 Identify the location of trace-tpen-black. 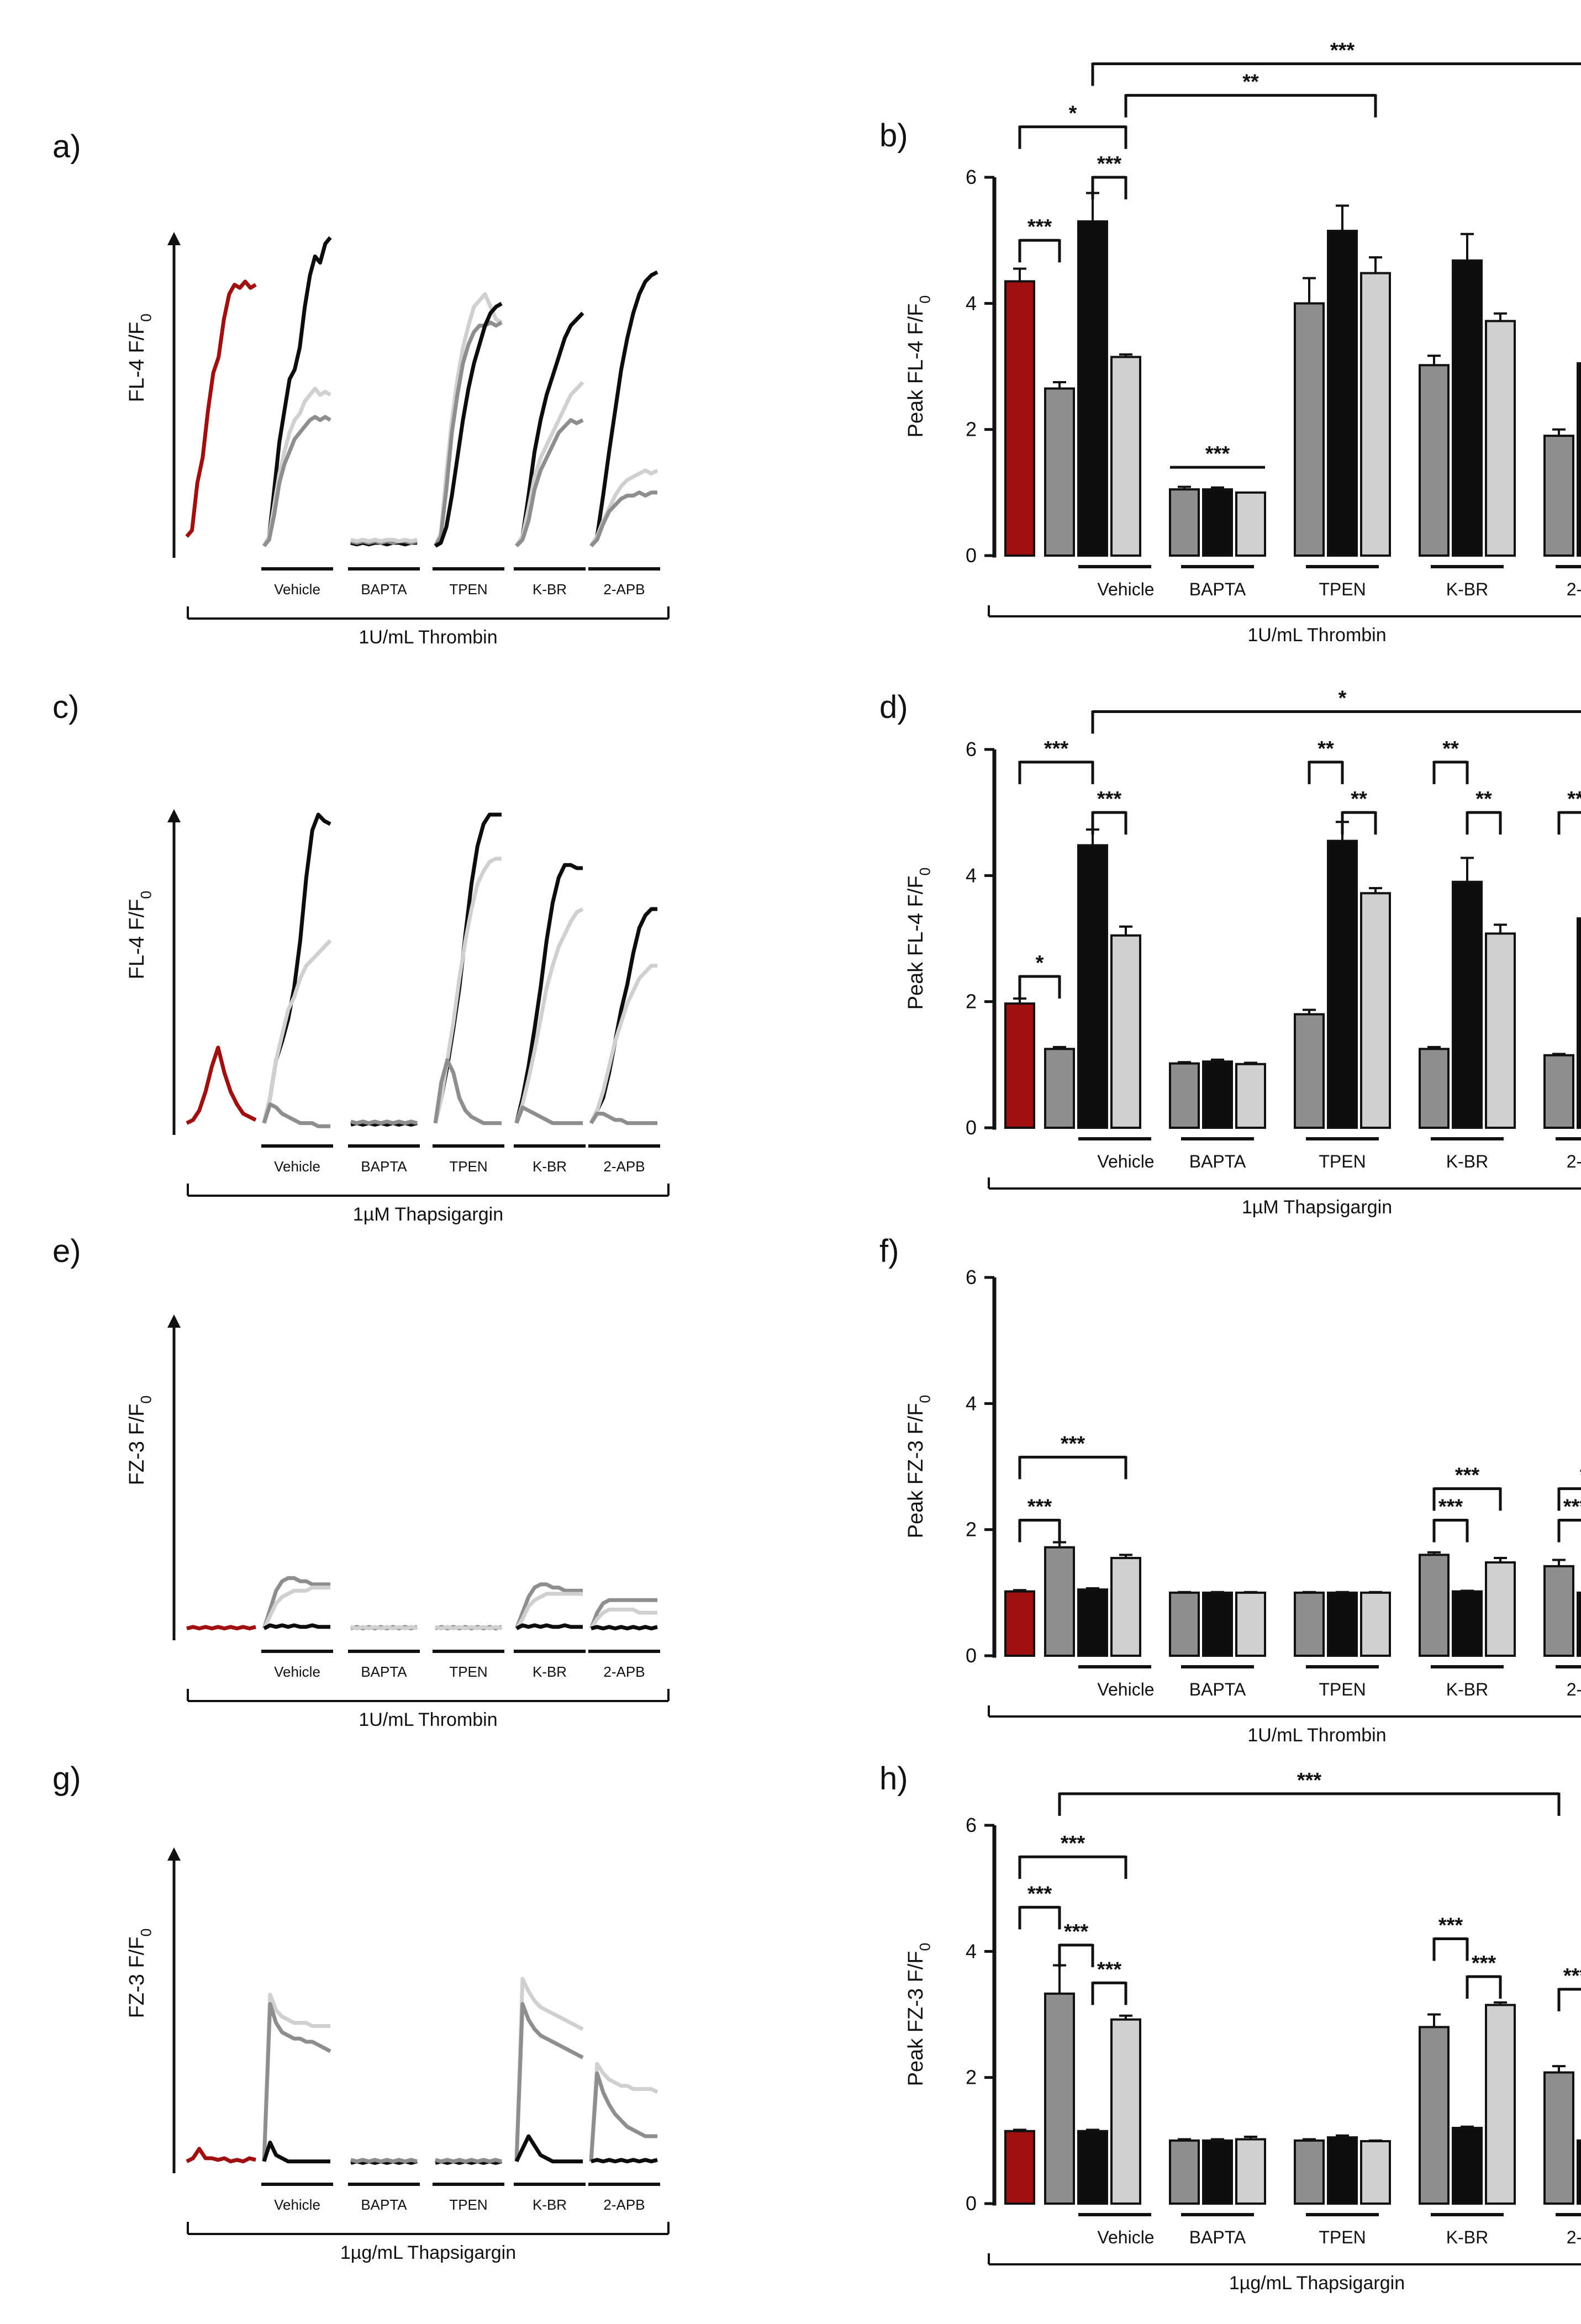
(469, 425).